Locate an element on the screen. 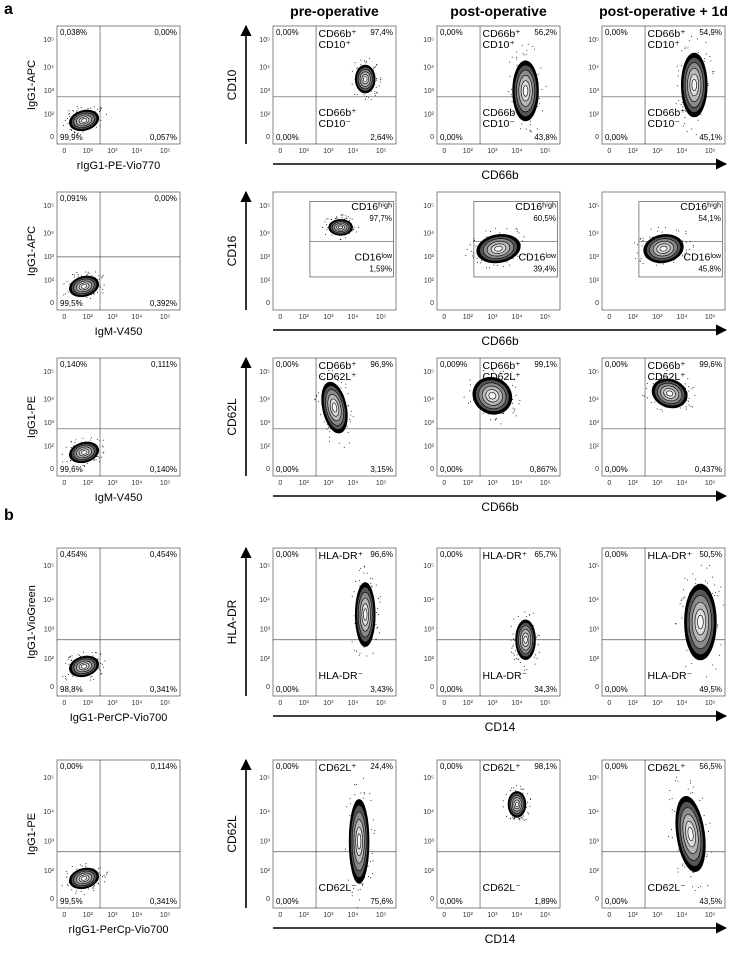  quadrant-percent: 34,3% is located at coordinates (545, 689).